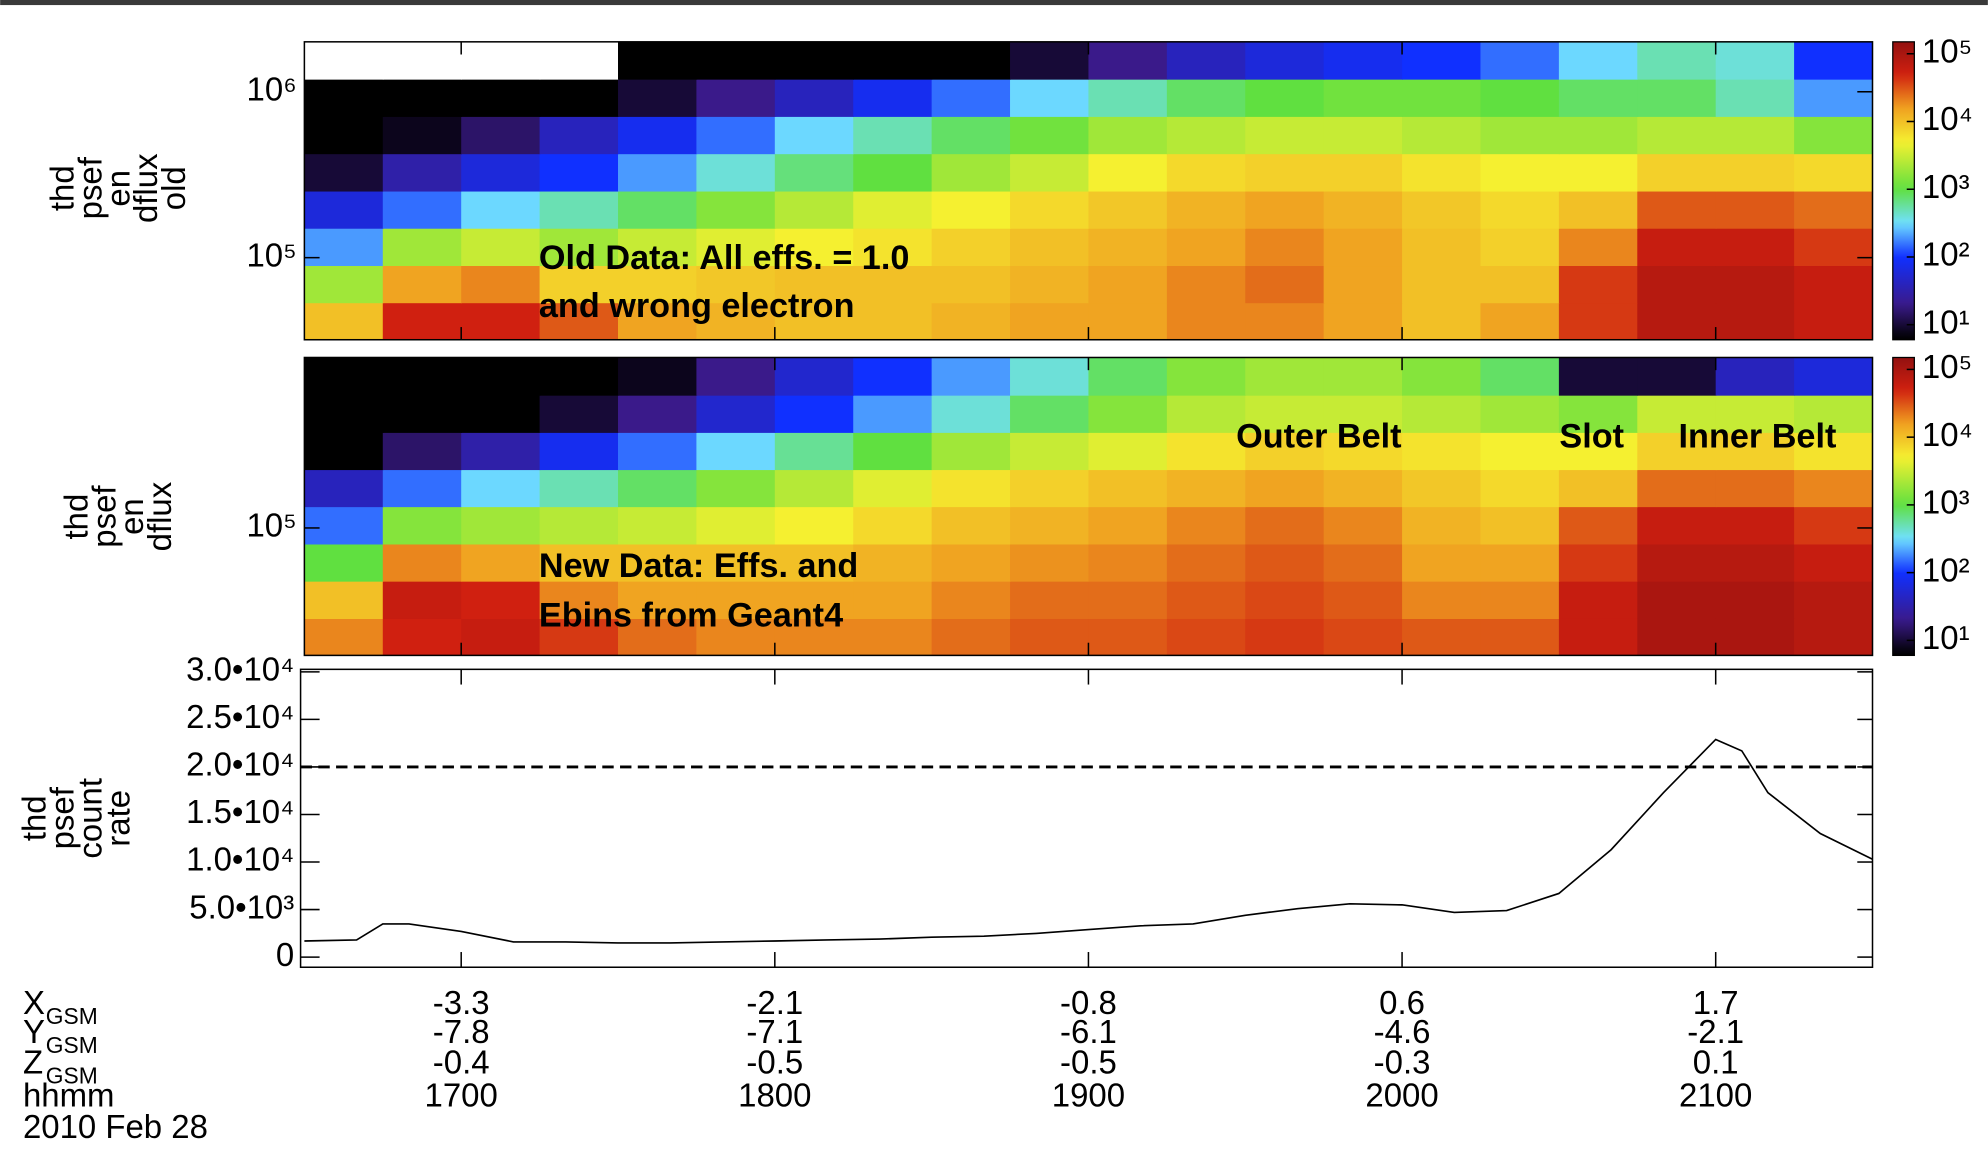 The height and width of the screenshot is (1165, 1988). I want to click on y-tick-label: 3.0•10⁴, so click(240, 669).